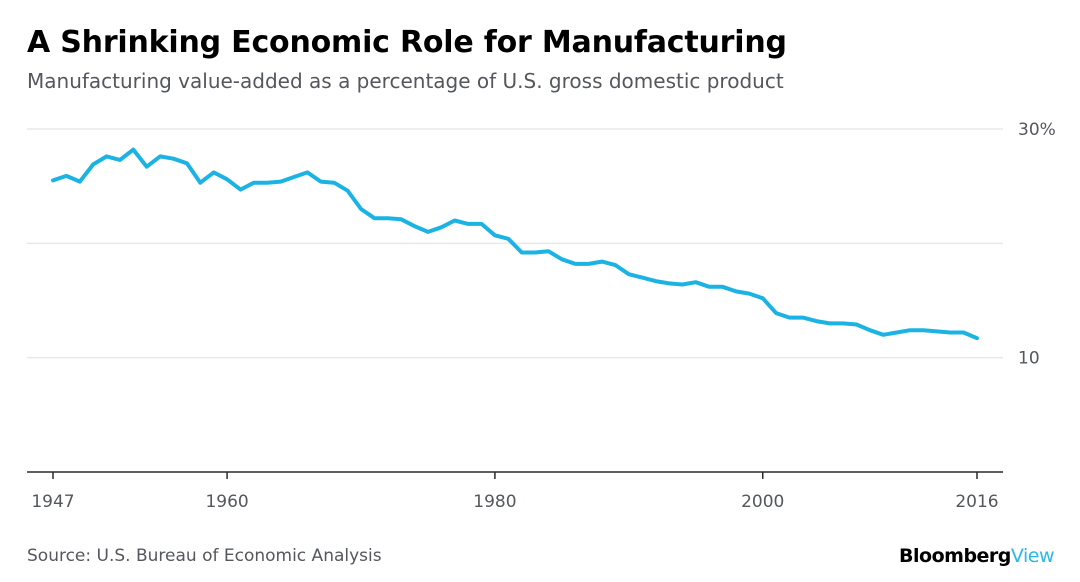  Describe the element at coordinates (1037, 244) in the screenshot. I see `y-axis-labels: 30% 10` at that location.